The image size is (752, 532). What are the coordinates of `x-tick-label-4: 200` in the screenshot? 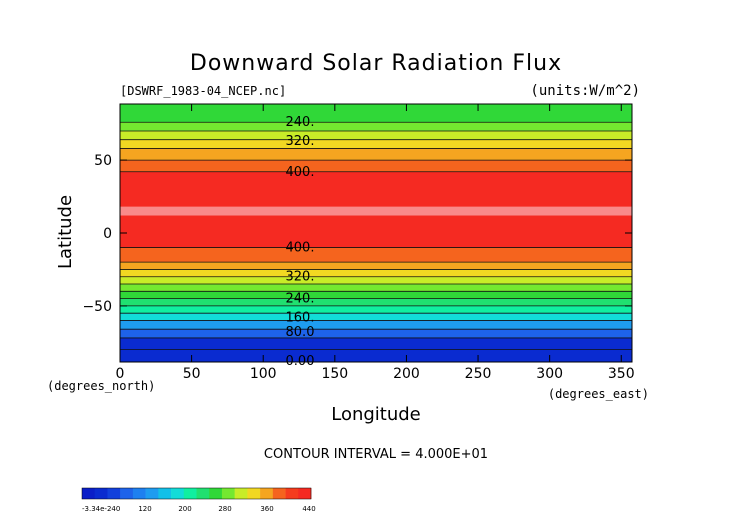 It's located at (406, 374).